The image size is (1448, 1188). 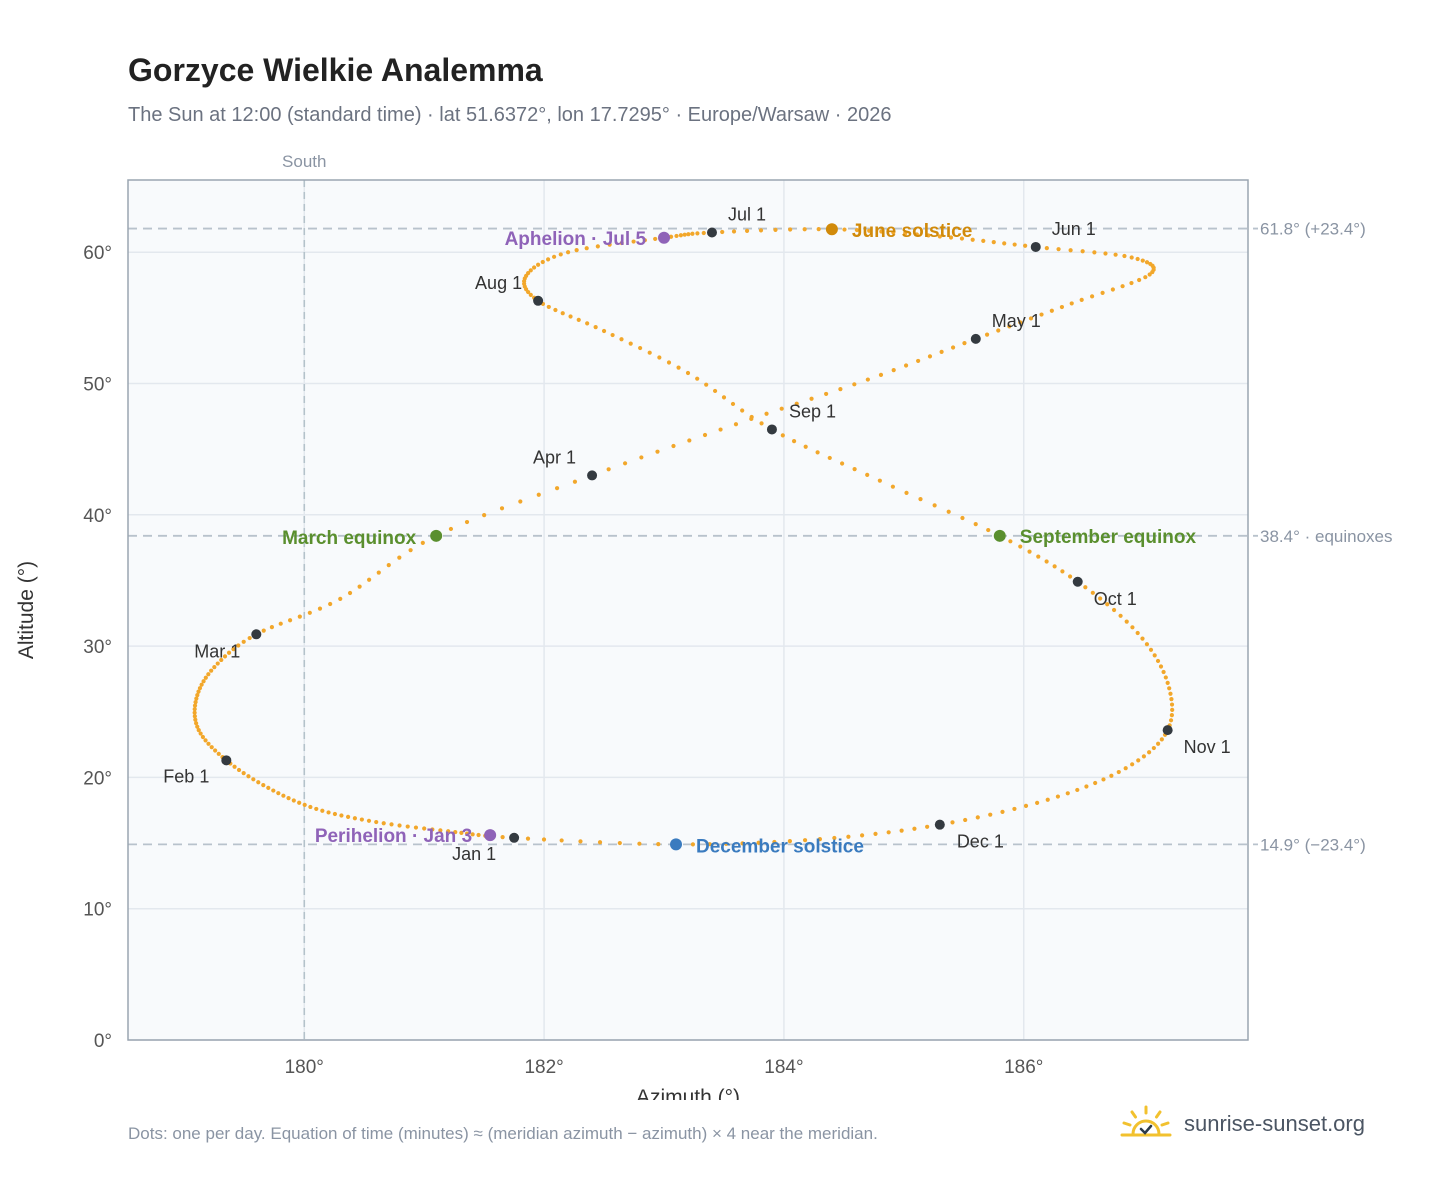 I want to click on event-marker-label: Aphelion · Jul 5, so click(x=576, y=239).